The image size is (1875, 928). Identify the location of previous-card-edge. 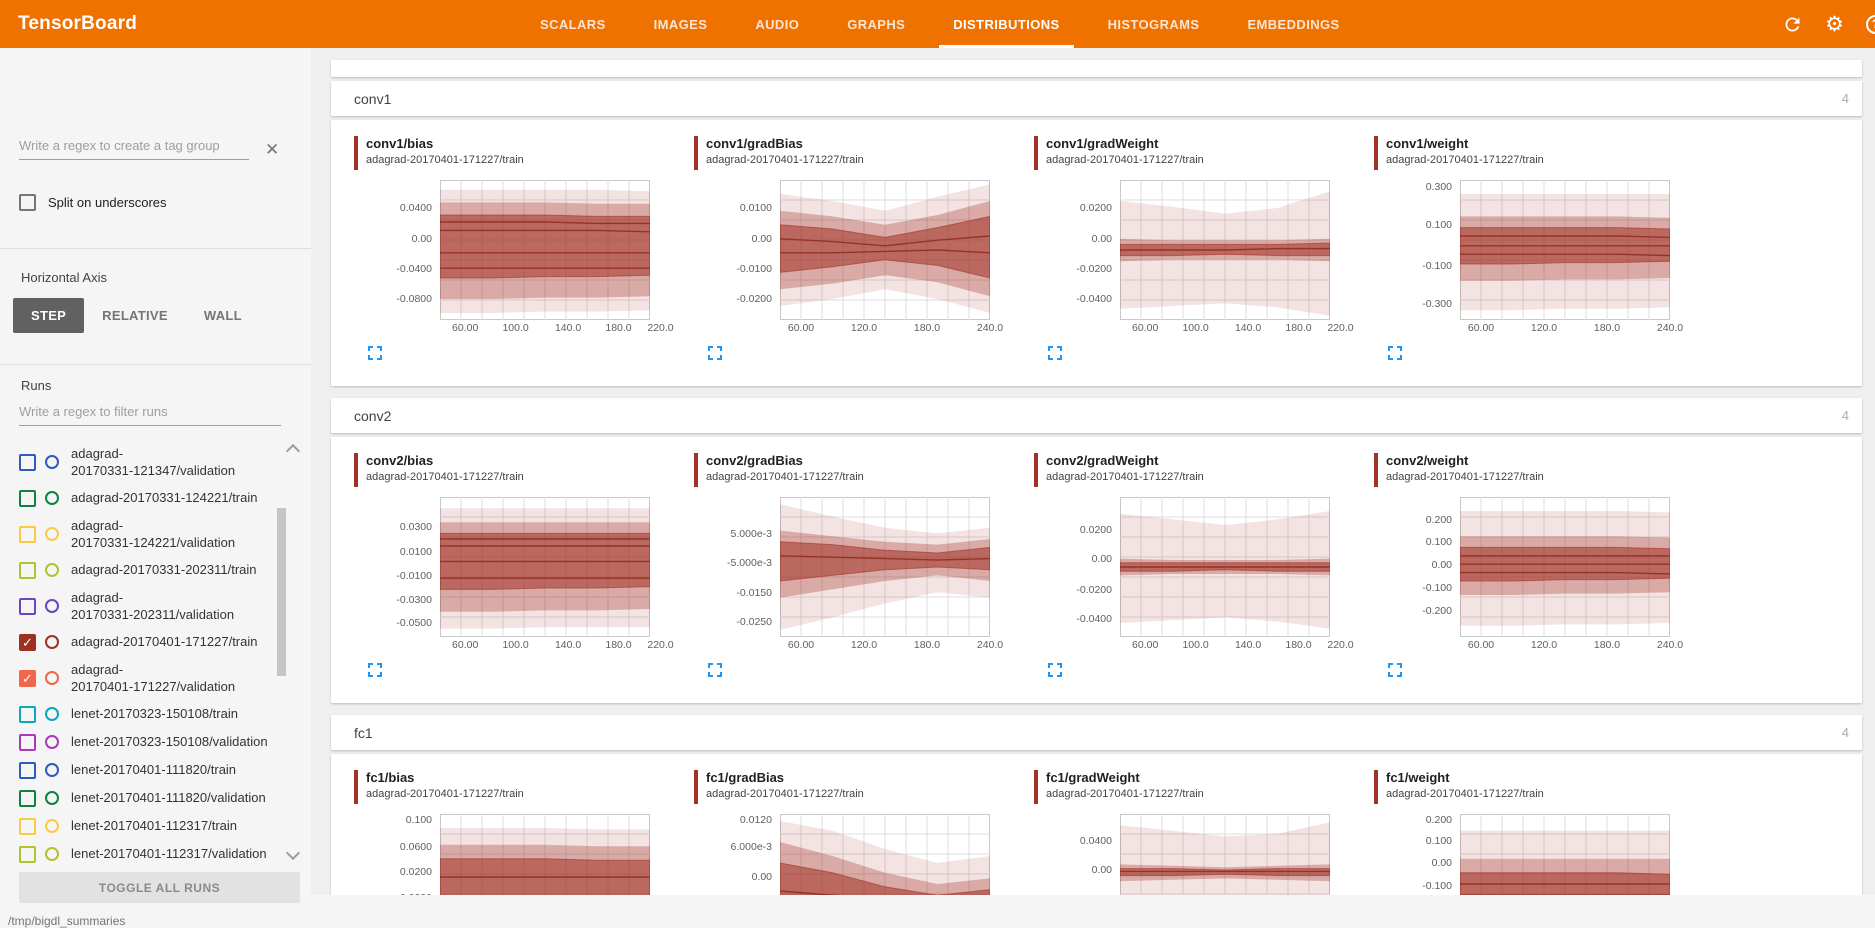
(1096, 68).